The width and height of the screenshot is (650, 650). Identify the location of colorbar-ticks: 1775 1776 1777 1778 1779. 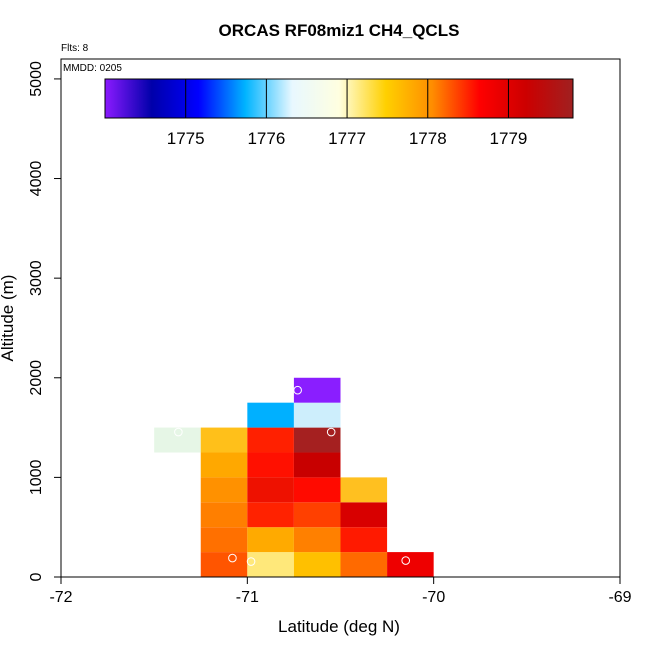
(347, 113).